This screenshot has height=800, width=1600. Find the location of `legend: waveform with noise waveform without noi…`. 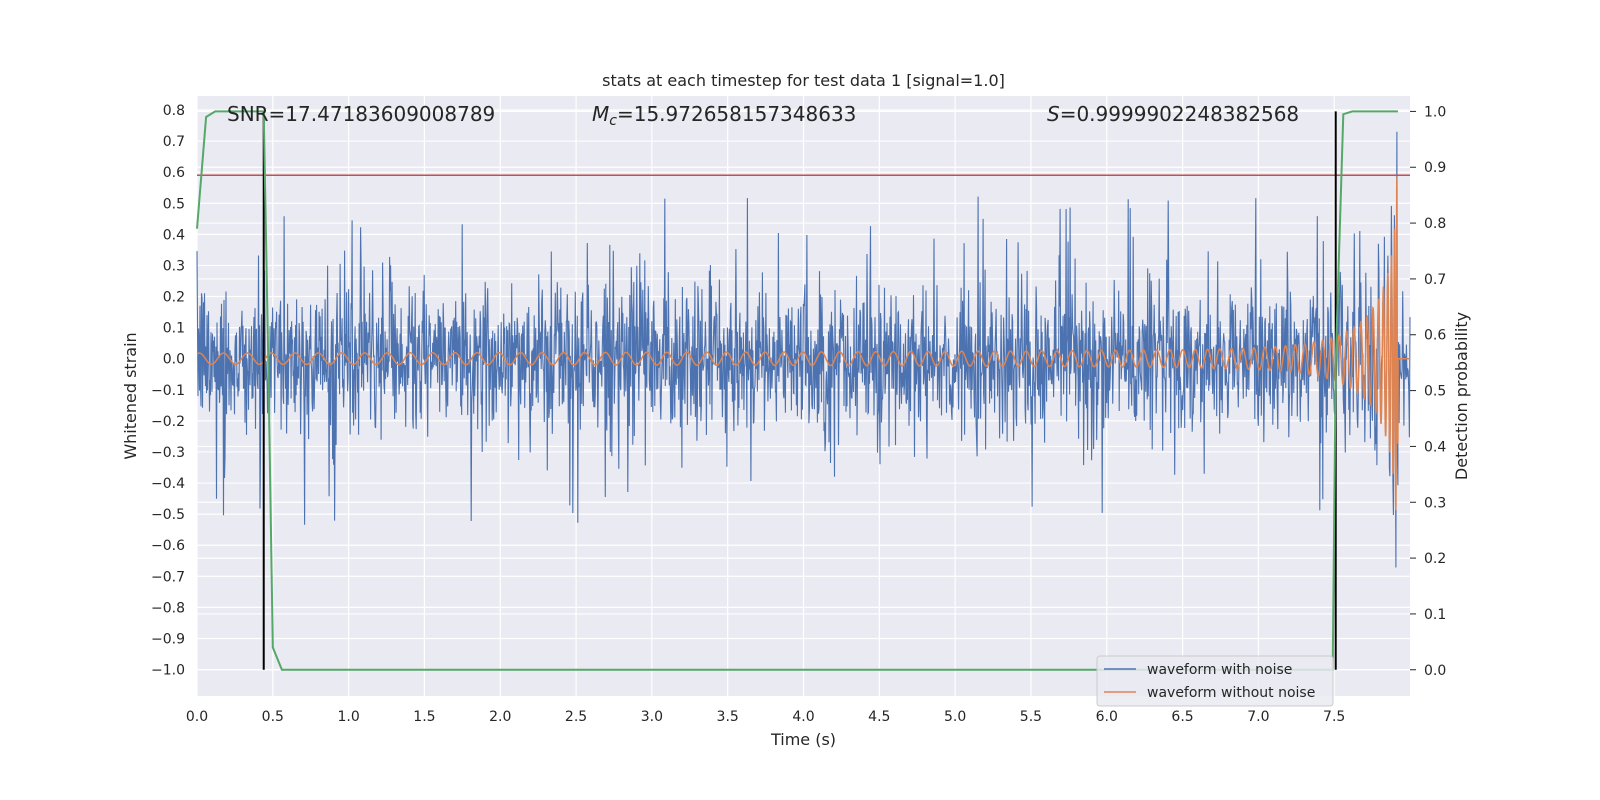

legend: waveform with noise waveform without noi… is located at coordinates (1215, 681).